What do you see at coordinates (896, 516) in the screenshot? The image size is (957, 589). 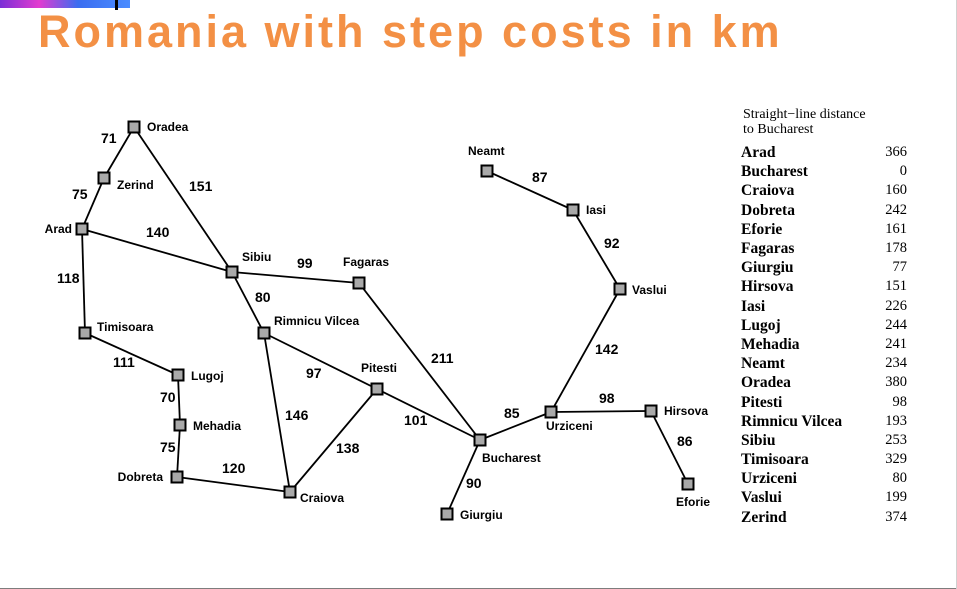 I see `distance-value: 374` at bounding box center [896, 516].